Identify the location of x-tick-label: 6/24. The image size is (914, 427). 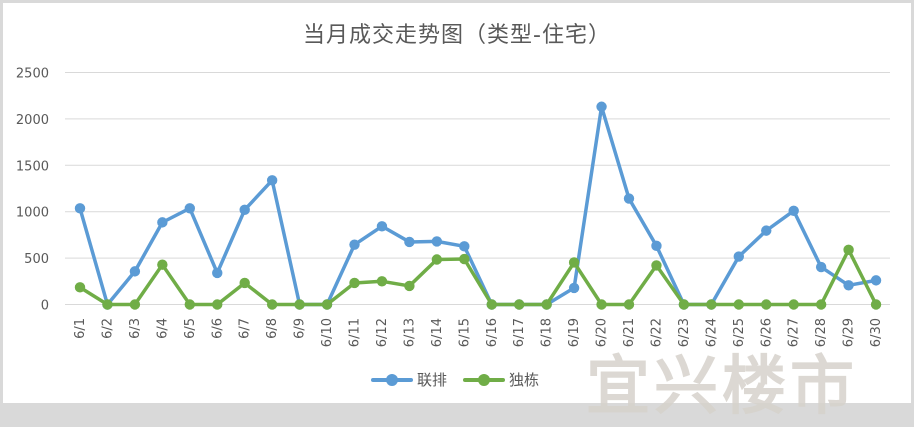
(711, 332).